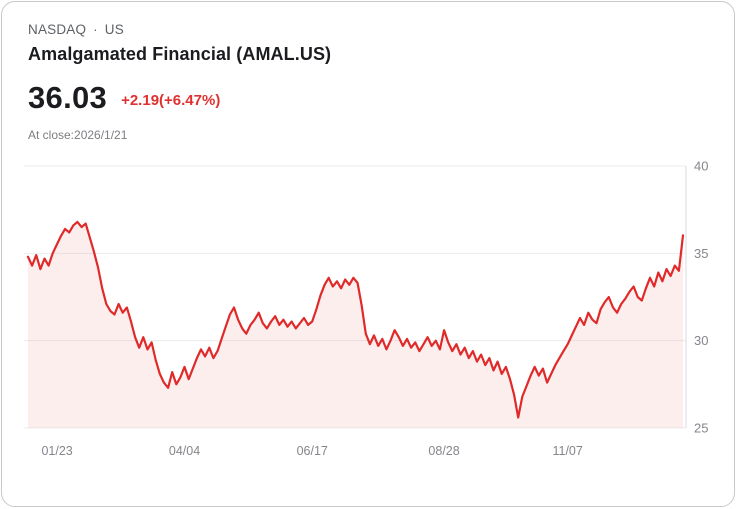  What do you see at coordinates (56, 451) in the screenshot?
I see `x-axis-label: 01/23` at bounding box center [56, 451].